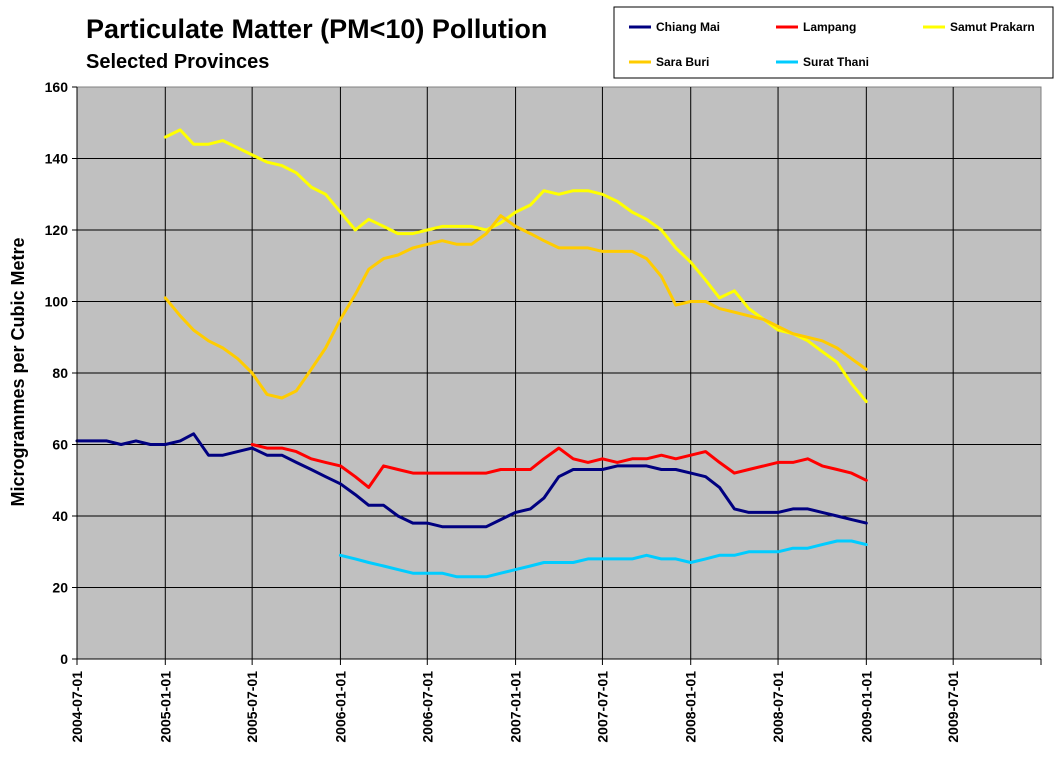 This screenshot has height=770, width=1060. I want to click on legend-box, so click(833, 42).